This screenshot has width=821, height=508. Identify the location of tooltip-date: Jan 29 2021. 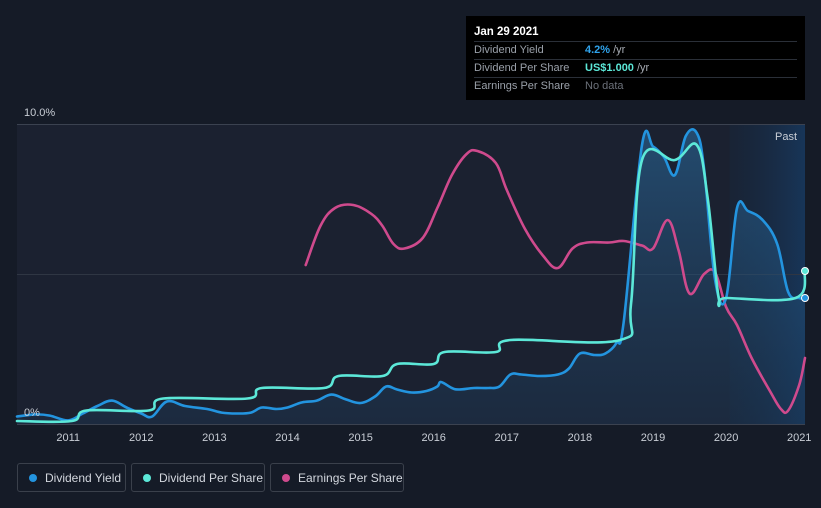
(506, 32).